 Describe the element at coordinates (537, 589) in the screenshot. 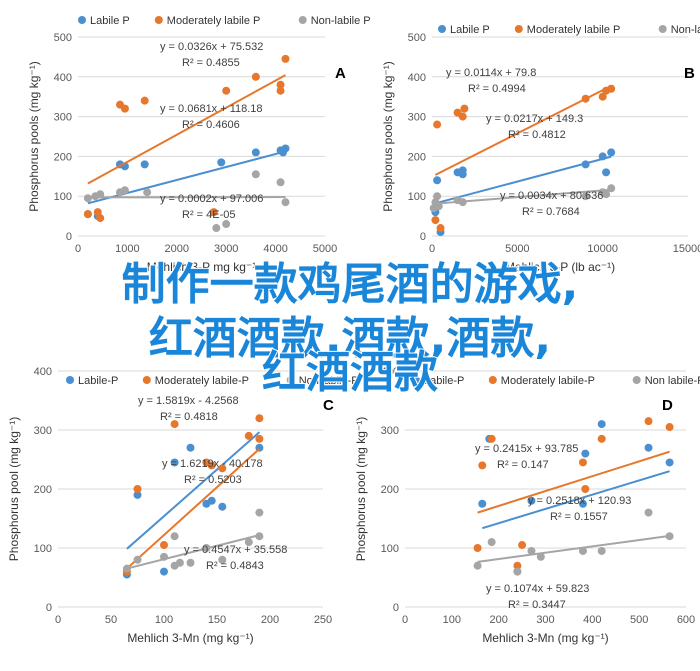

I see `trend-equation: y = 0.1074x + 59.823` at that location.